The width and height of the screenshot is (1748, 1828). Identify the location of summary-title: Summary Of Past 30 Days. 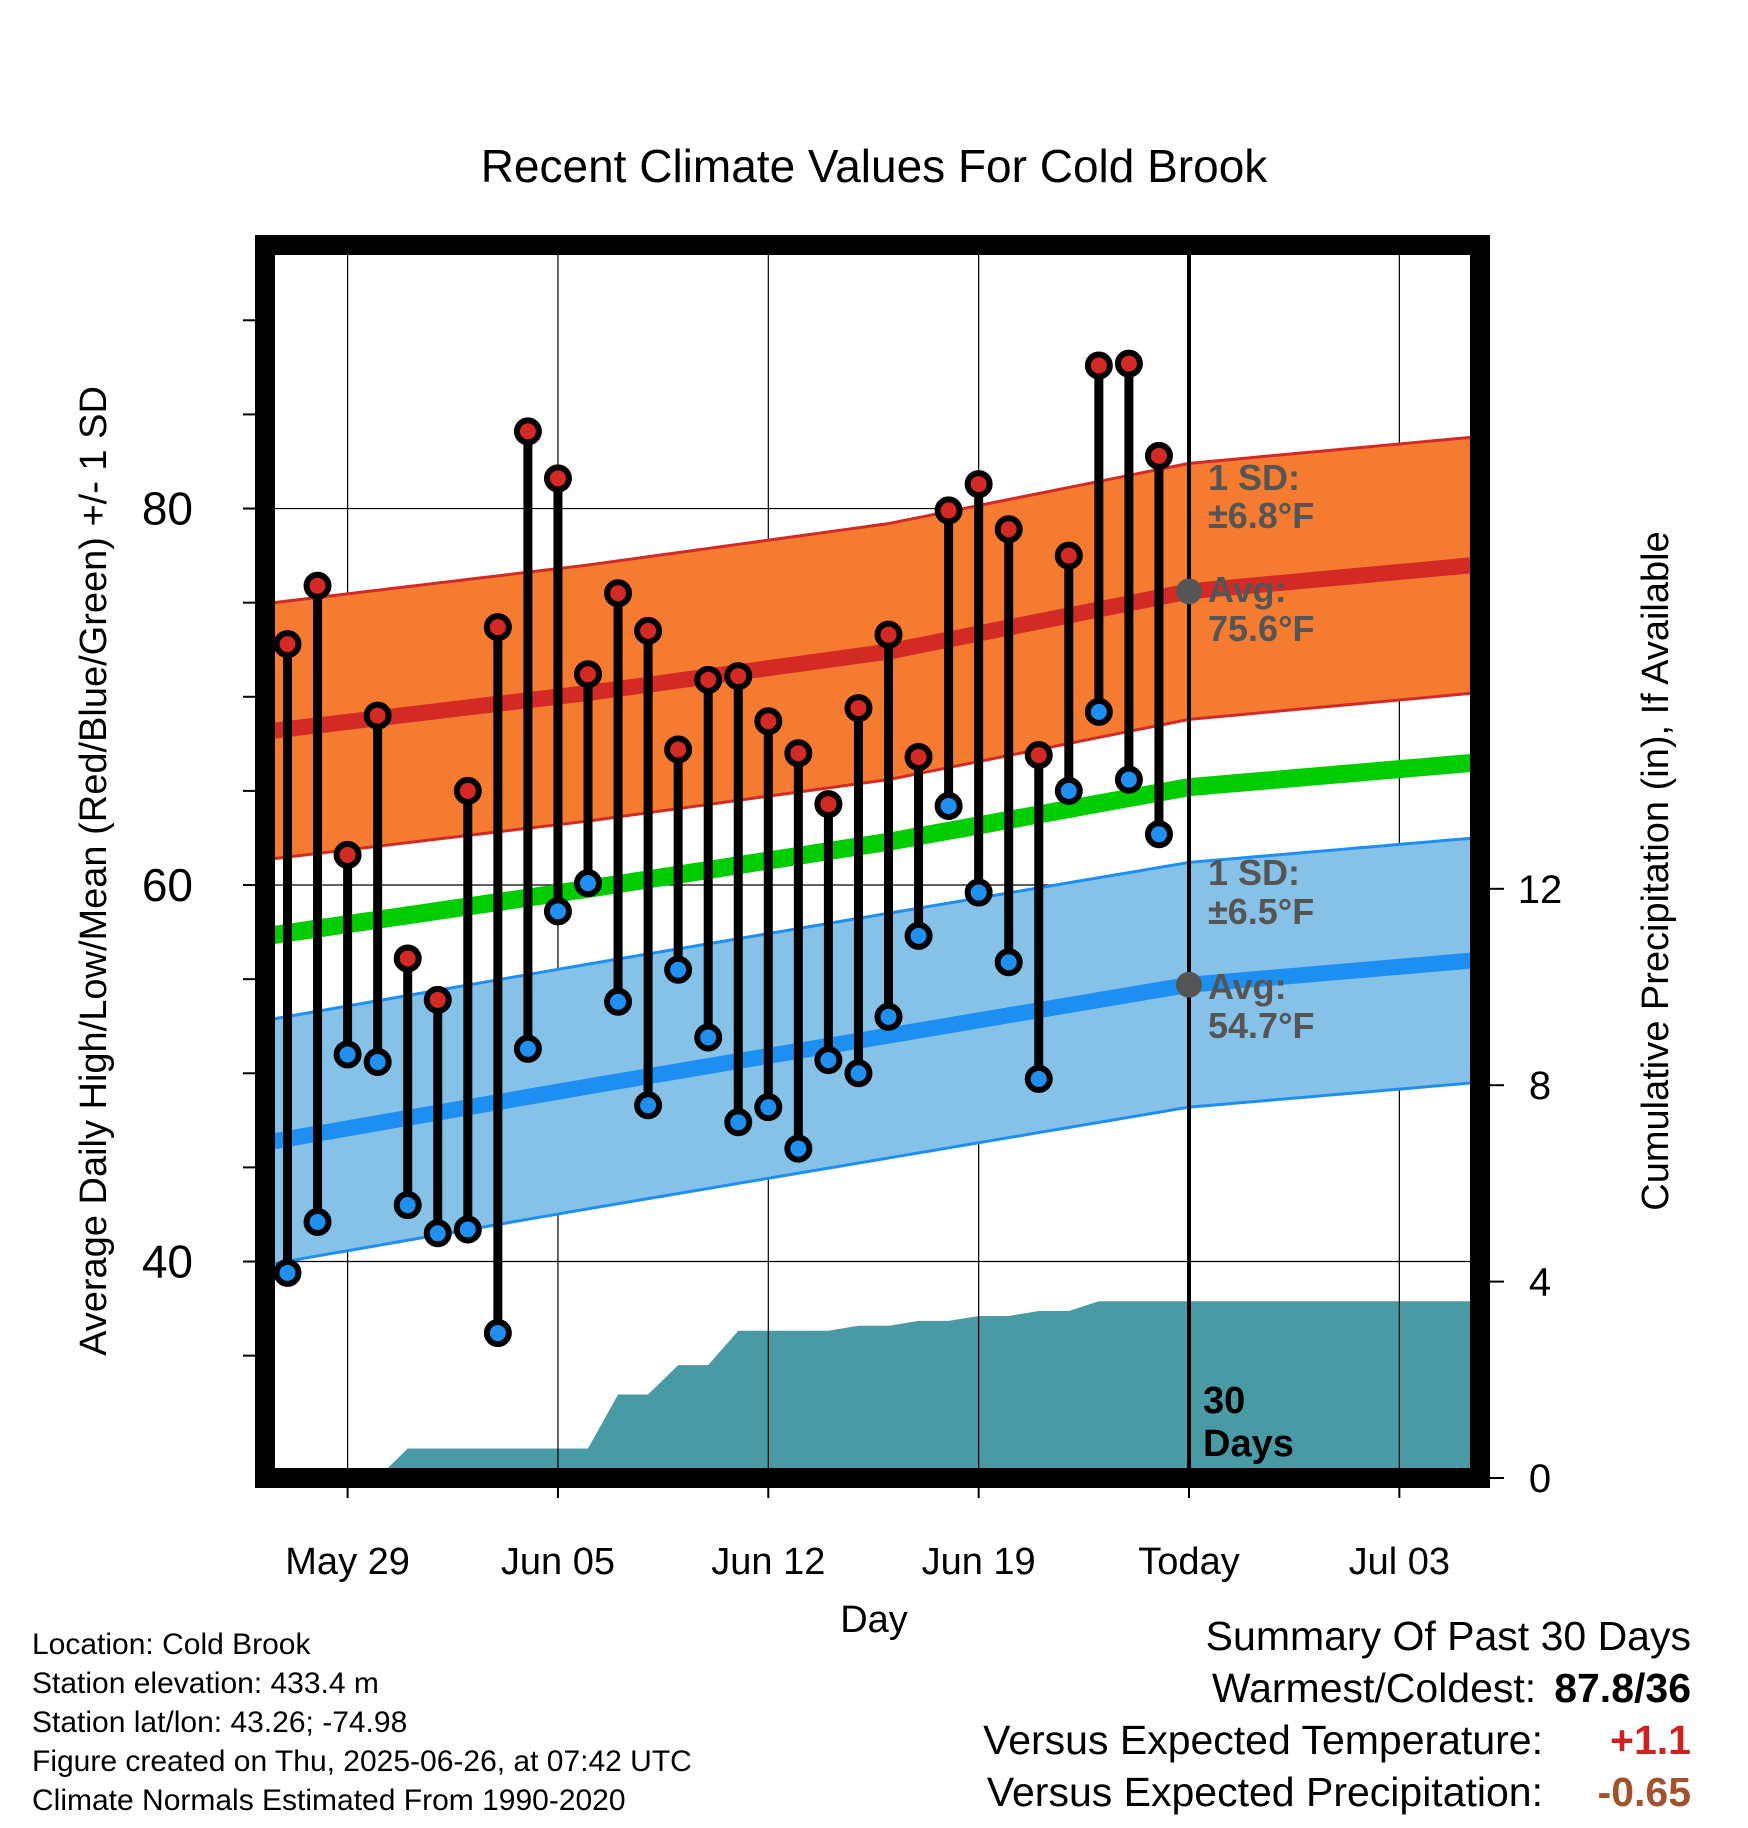
(1448, 1636).